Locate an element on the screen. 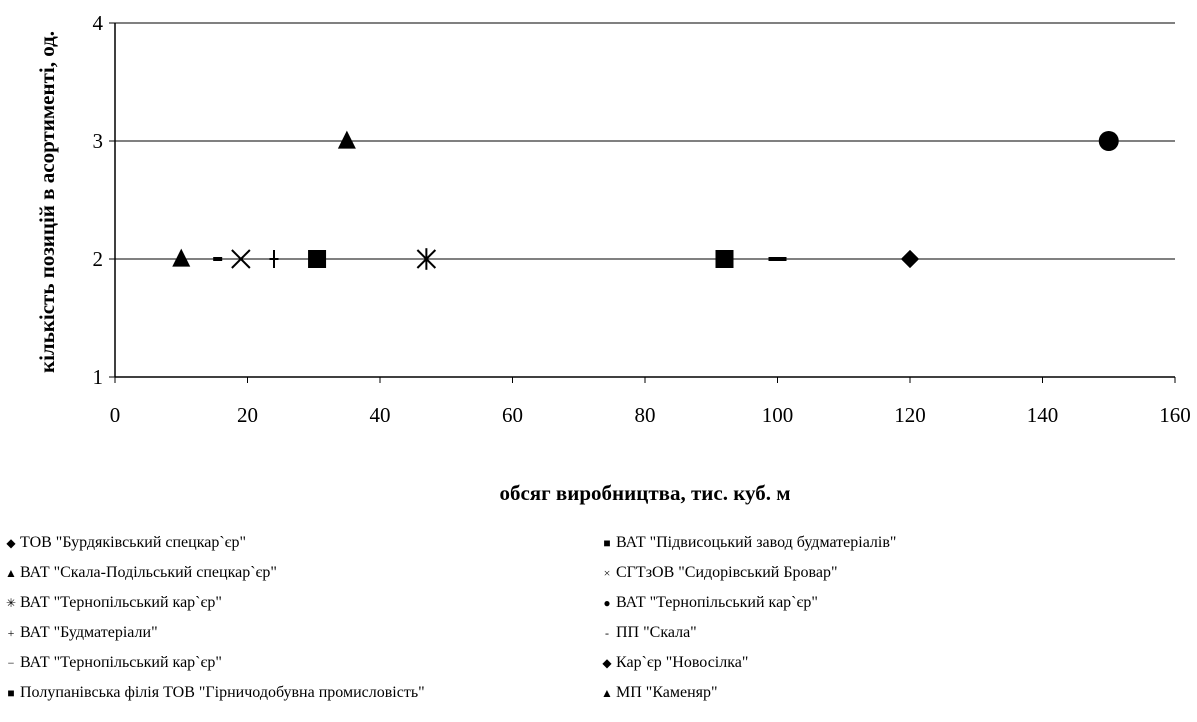  y-tick-label: 1 is located at coordinates (98, 377).